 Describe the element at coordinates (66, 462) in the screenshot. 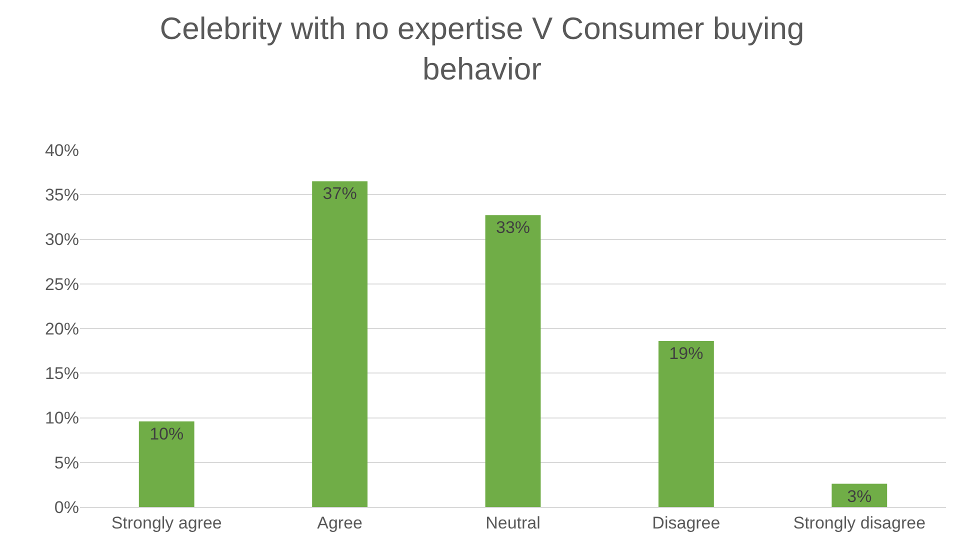

I see `y-tick-label: 5%` at that location.